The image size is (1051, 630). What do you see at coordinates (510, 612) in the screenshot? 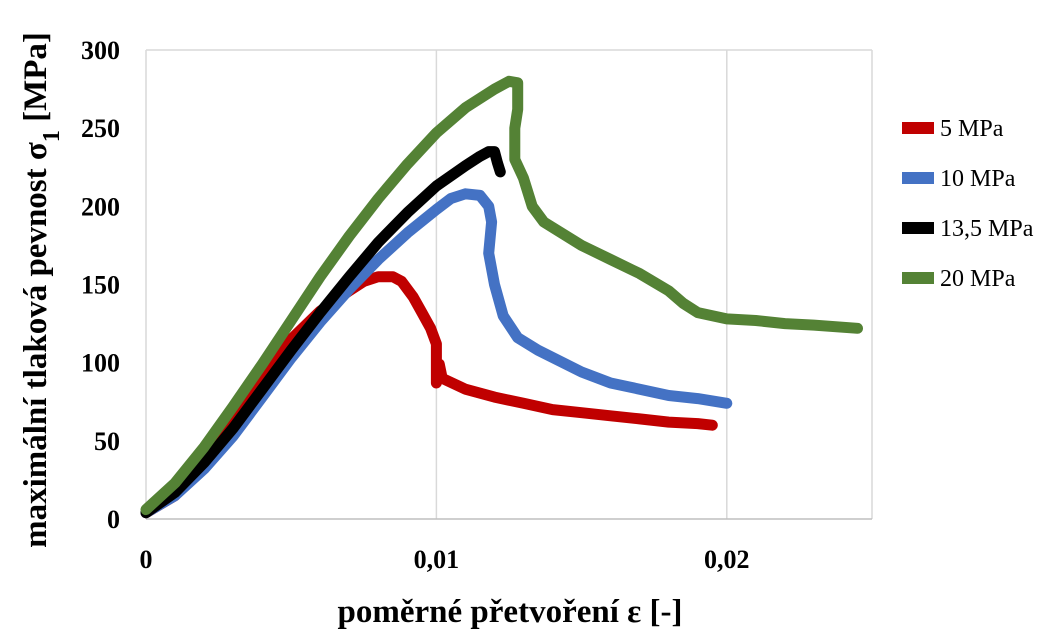
I see `x-axis-title: poměrné přetvoření ε [-]` at bounding box center [510, 612].